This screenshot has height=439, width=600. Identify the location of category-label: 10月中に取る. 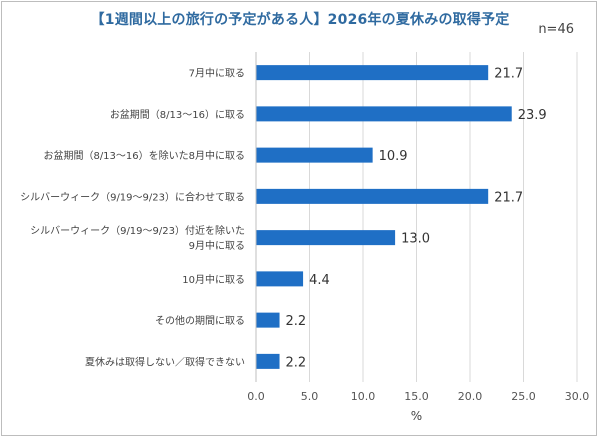
(213, 279).